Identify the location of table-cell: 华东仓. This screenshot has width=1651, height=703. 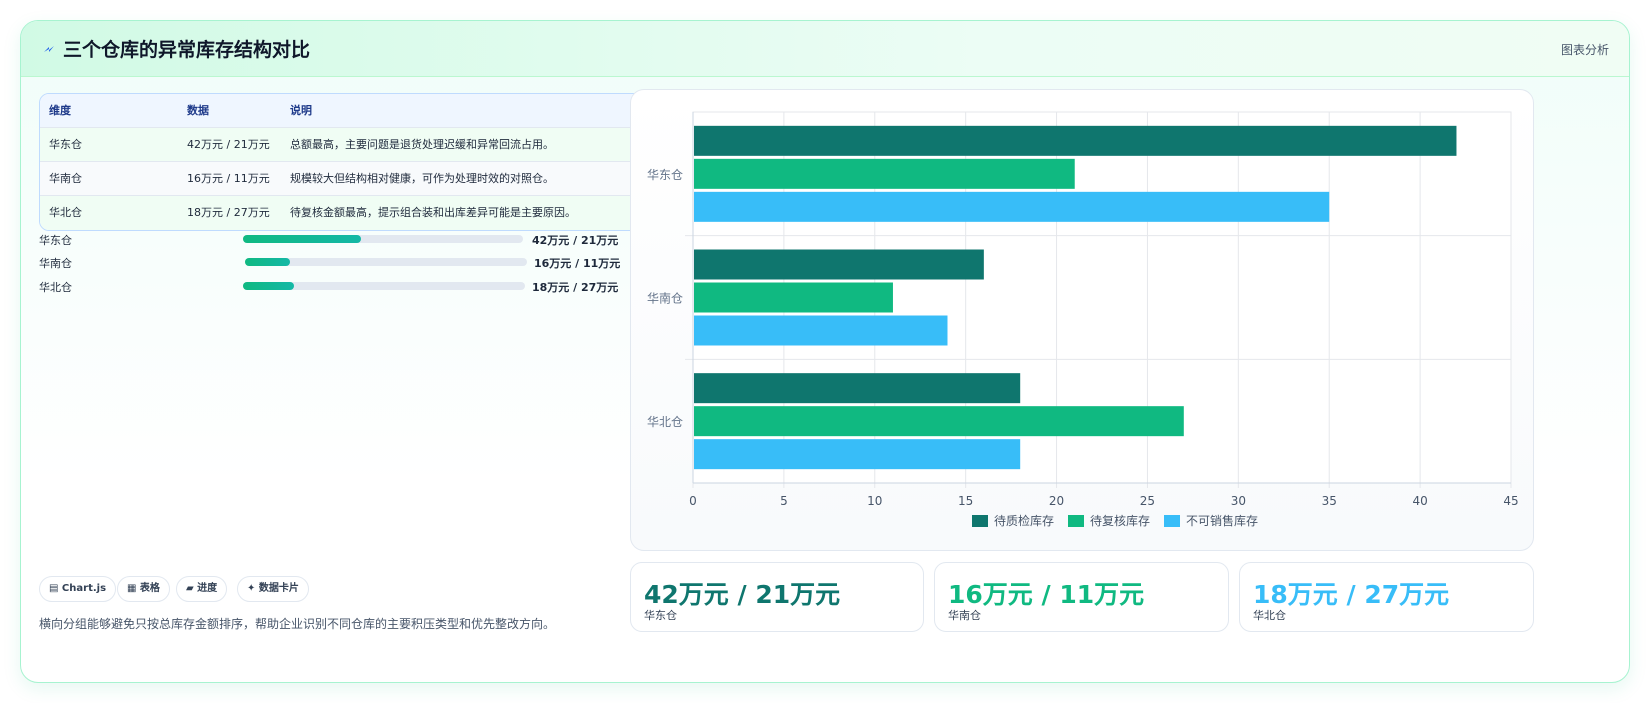
(65, 144).